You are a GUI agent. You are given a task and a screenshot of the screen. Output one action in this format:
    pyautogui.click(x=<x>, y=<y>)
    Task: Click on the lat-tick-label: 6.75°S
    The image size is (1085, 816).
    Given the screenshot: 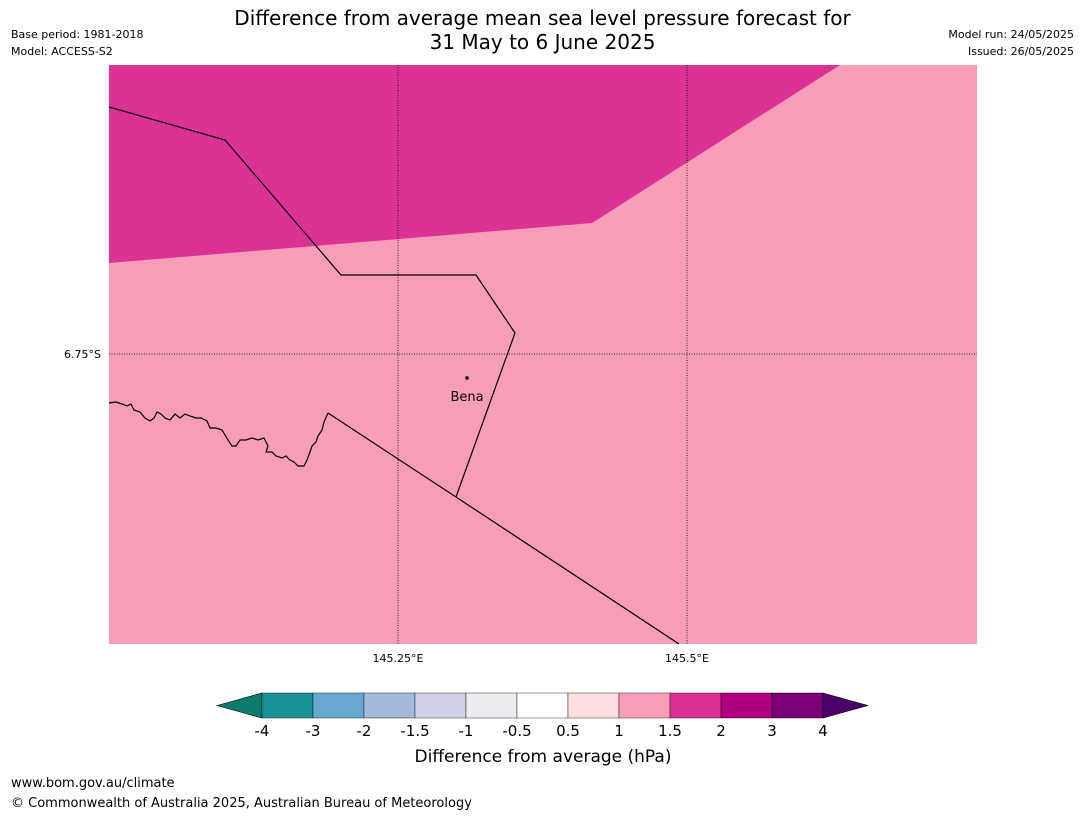 What is the action you would take?
    pyautogui.click(x=82, y=354)
    